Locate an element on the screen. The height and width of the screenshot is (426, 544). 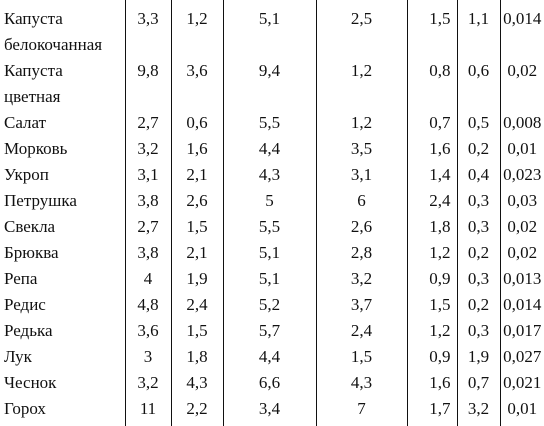
row-name-line: белокочанная is located at coordinates (53, 44).